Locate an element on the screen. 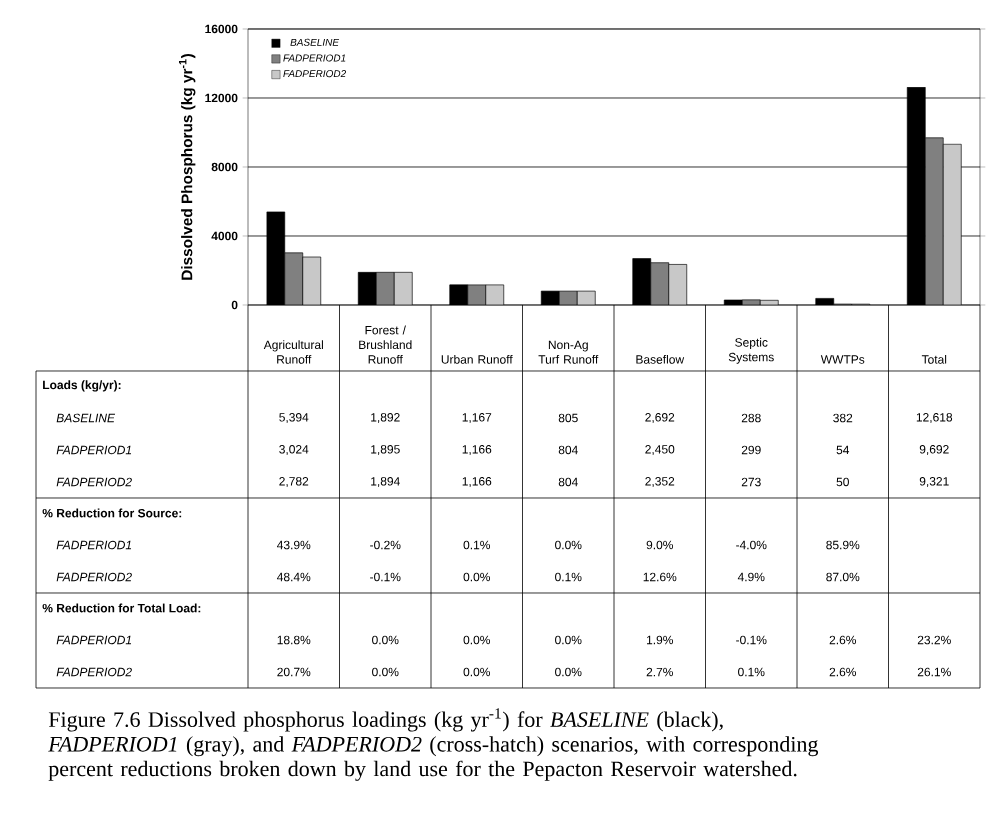  text: -4.0% is located at coordinates (751, 545).